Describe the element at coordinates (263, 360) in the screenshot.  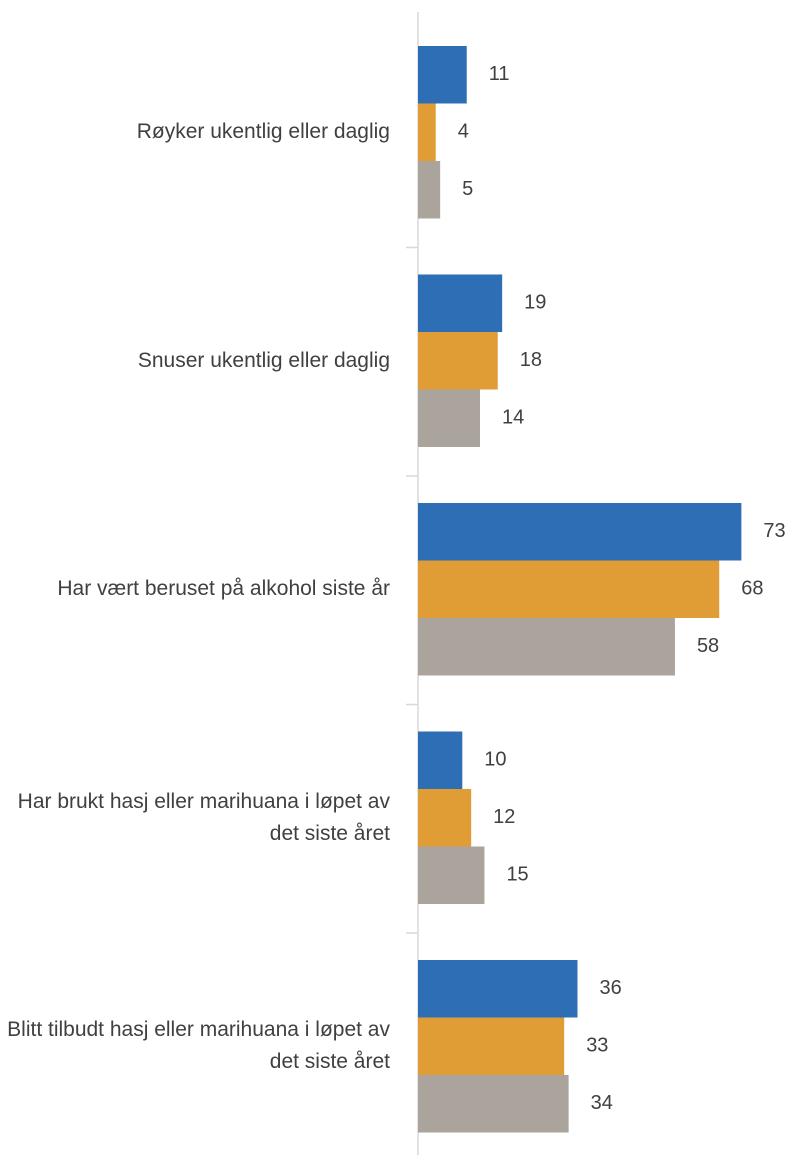
I see `category-label: Snuser ukentlig eller daglig` at that location.